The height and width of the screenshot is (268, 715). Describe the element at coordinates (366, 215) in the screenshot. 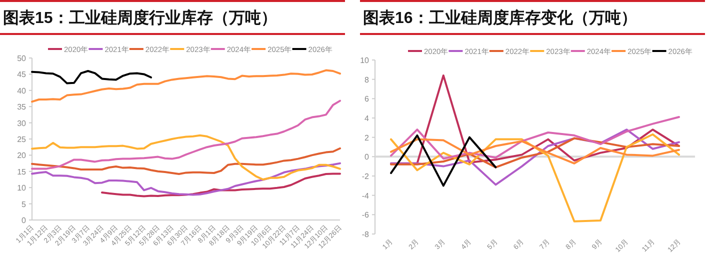

I see `y-tick-label: -6` at that location.